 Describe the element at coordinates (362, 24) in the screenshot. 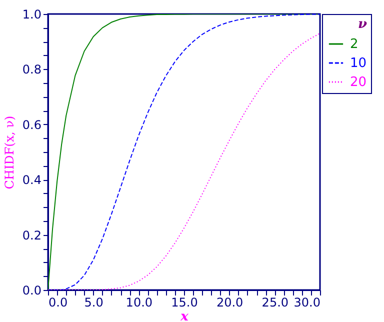

I see `legend-title: ν` at that location.